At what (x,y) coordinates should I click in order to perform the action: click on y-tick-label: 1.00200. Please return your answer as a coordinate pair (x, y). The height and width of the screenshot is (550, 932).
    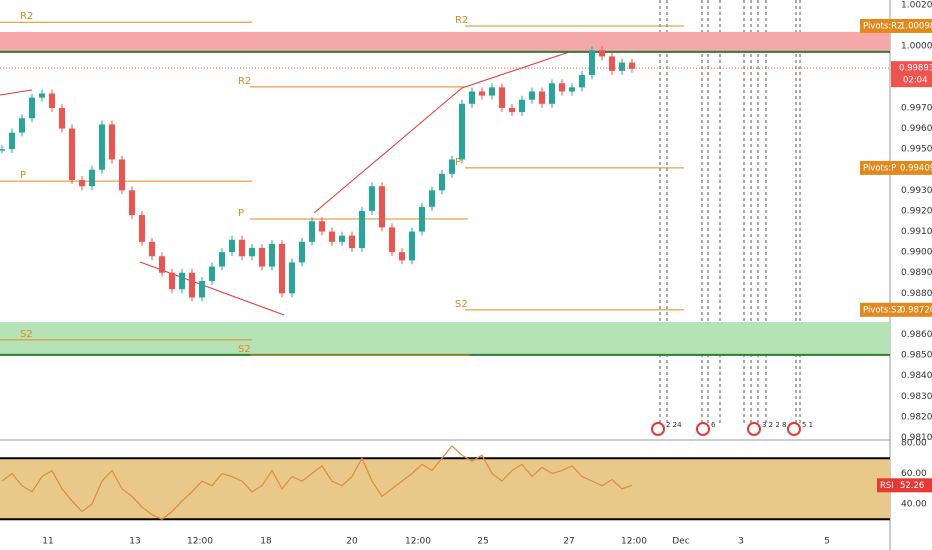
    Looking at the image, I should click on (916, 5).